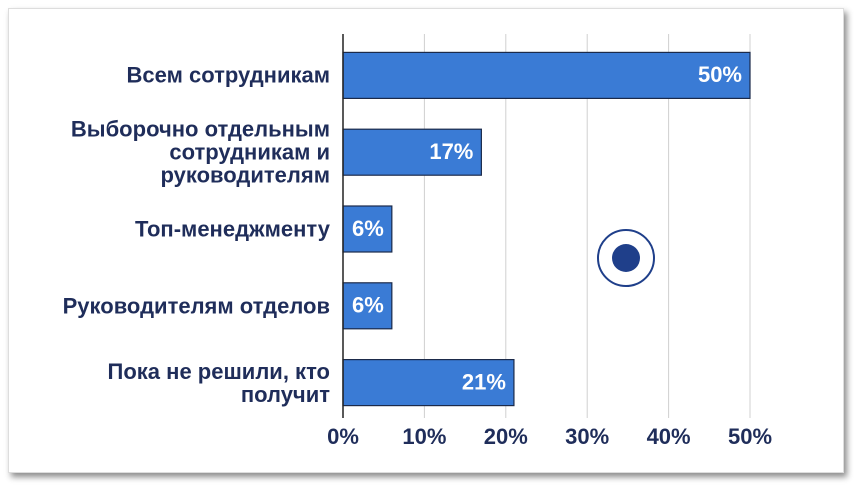 The image size is (854, 485). I want to click on category-label: Руководителям отделов, so click(196, 306).